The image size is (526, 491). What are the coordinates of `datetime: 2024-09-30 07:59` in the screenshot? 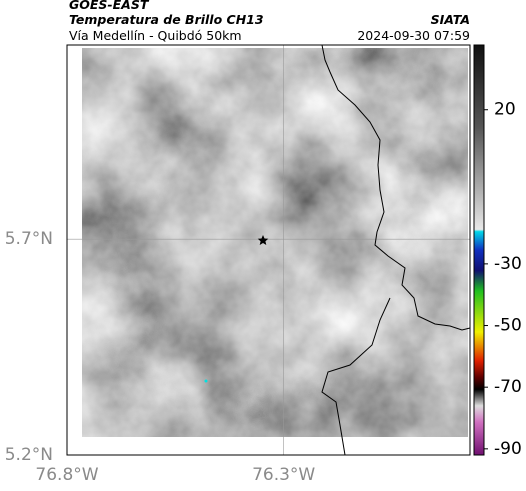 It's located at (413, 35).